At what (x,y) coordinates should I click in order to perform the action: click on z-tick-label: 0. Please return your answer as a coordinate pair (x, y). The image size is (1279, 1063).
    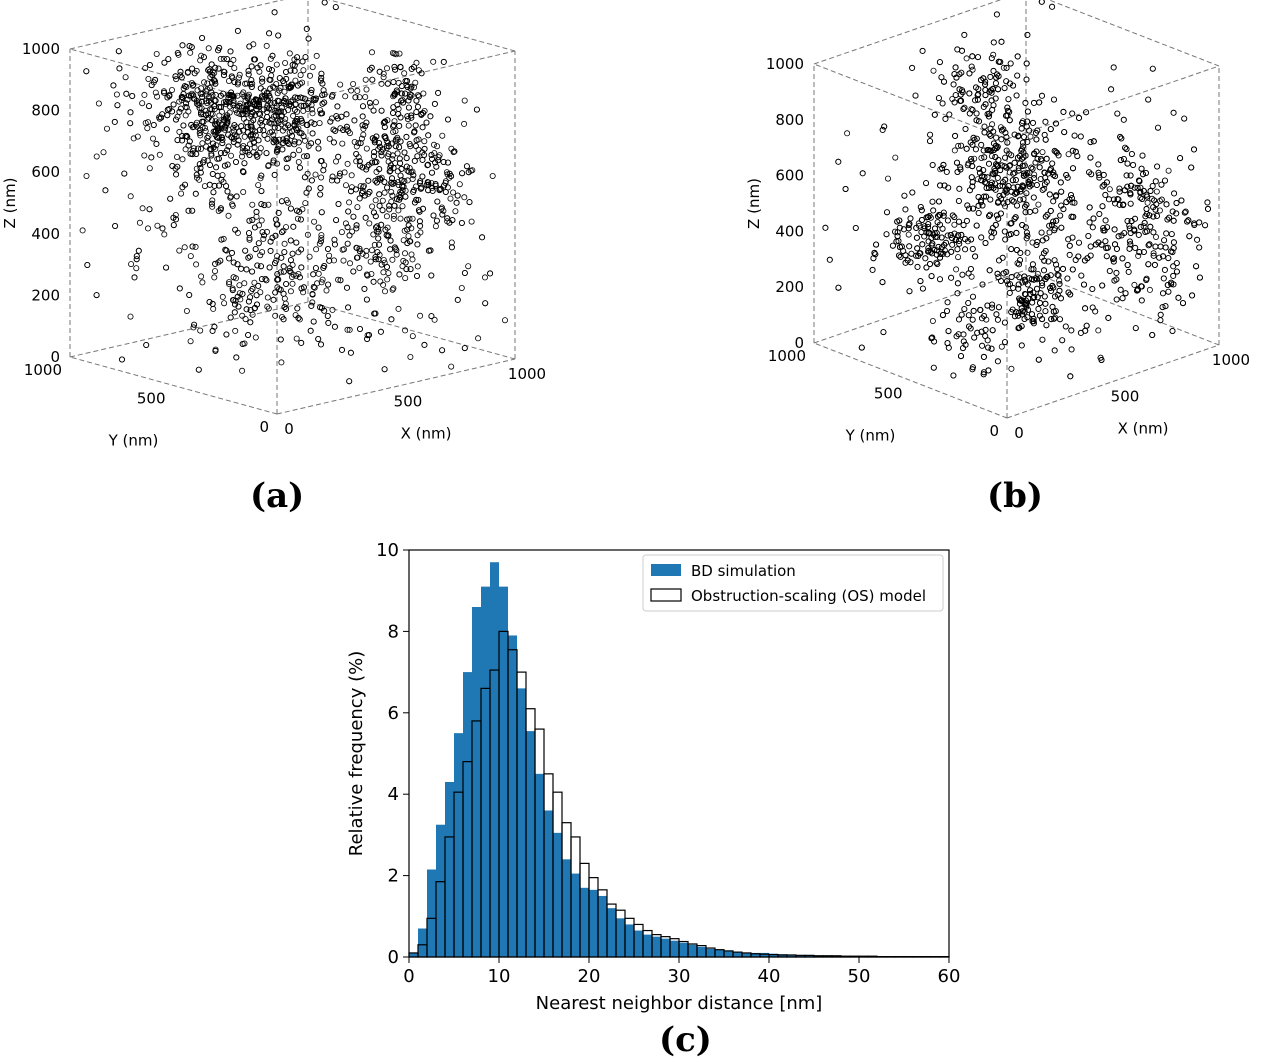
    Looking at the image, I should click on (55, 357).